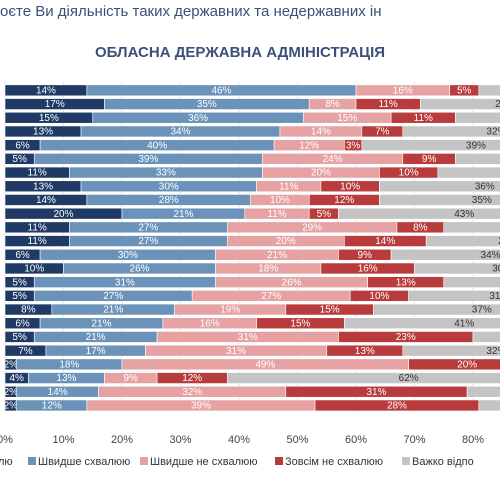  What do you see at coordinates (180, 440) in the screenshot?
I see `x-tick-label: 30%` at bounding box center [180, 440].